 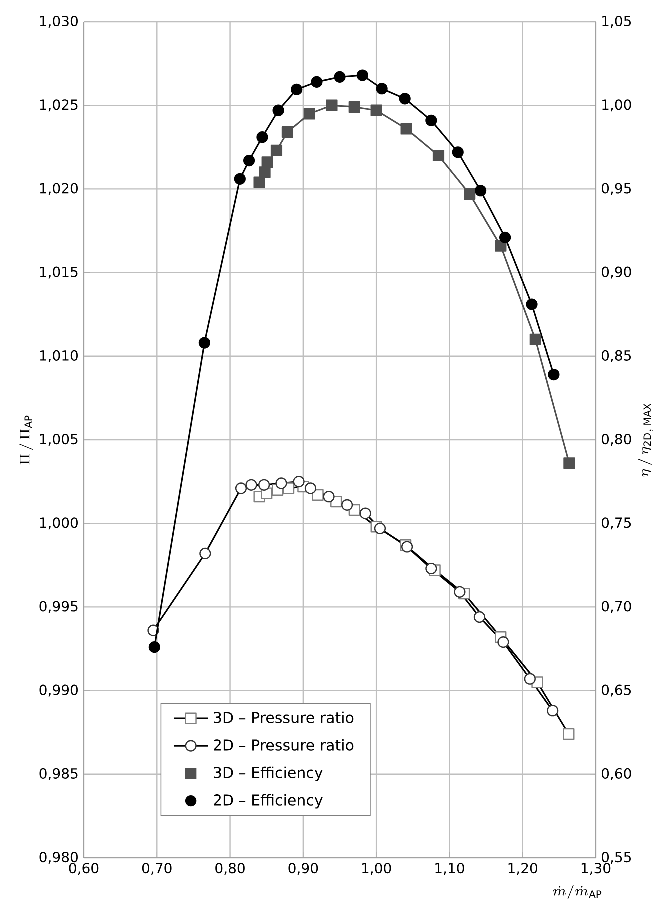 I want to click on x-axis-title: $\dot{m}/\dot{m}_{\mathrm{AP}}$, so click(x=577, y=892).